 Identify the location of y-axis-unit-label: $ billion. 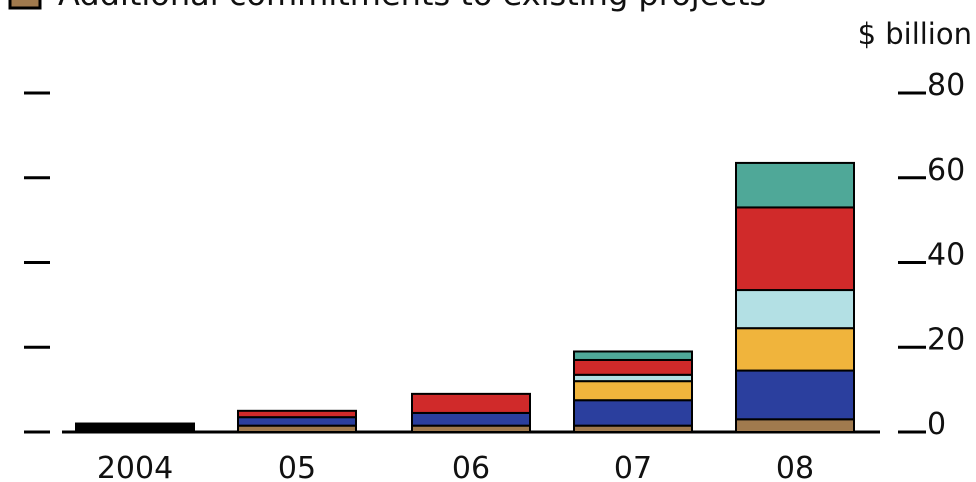
(915, 34).